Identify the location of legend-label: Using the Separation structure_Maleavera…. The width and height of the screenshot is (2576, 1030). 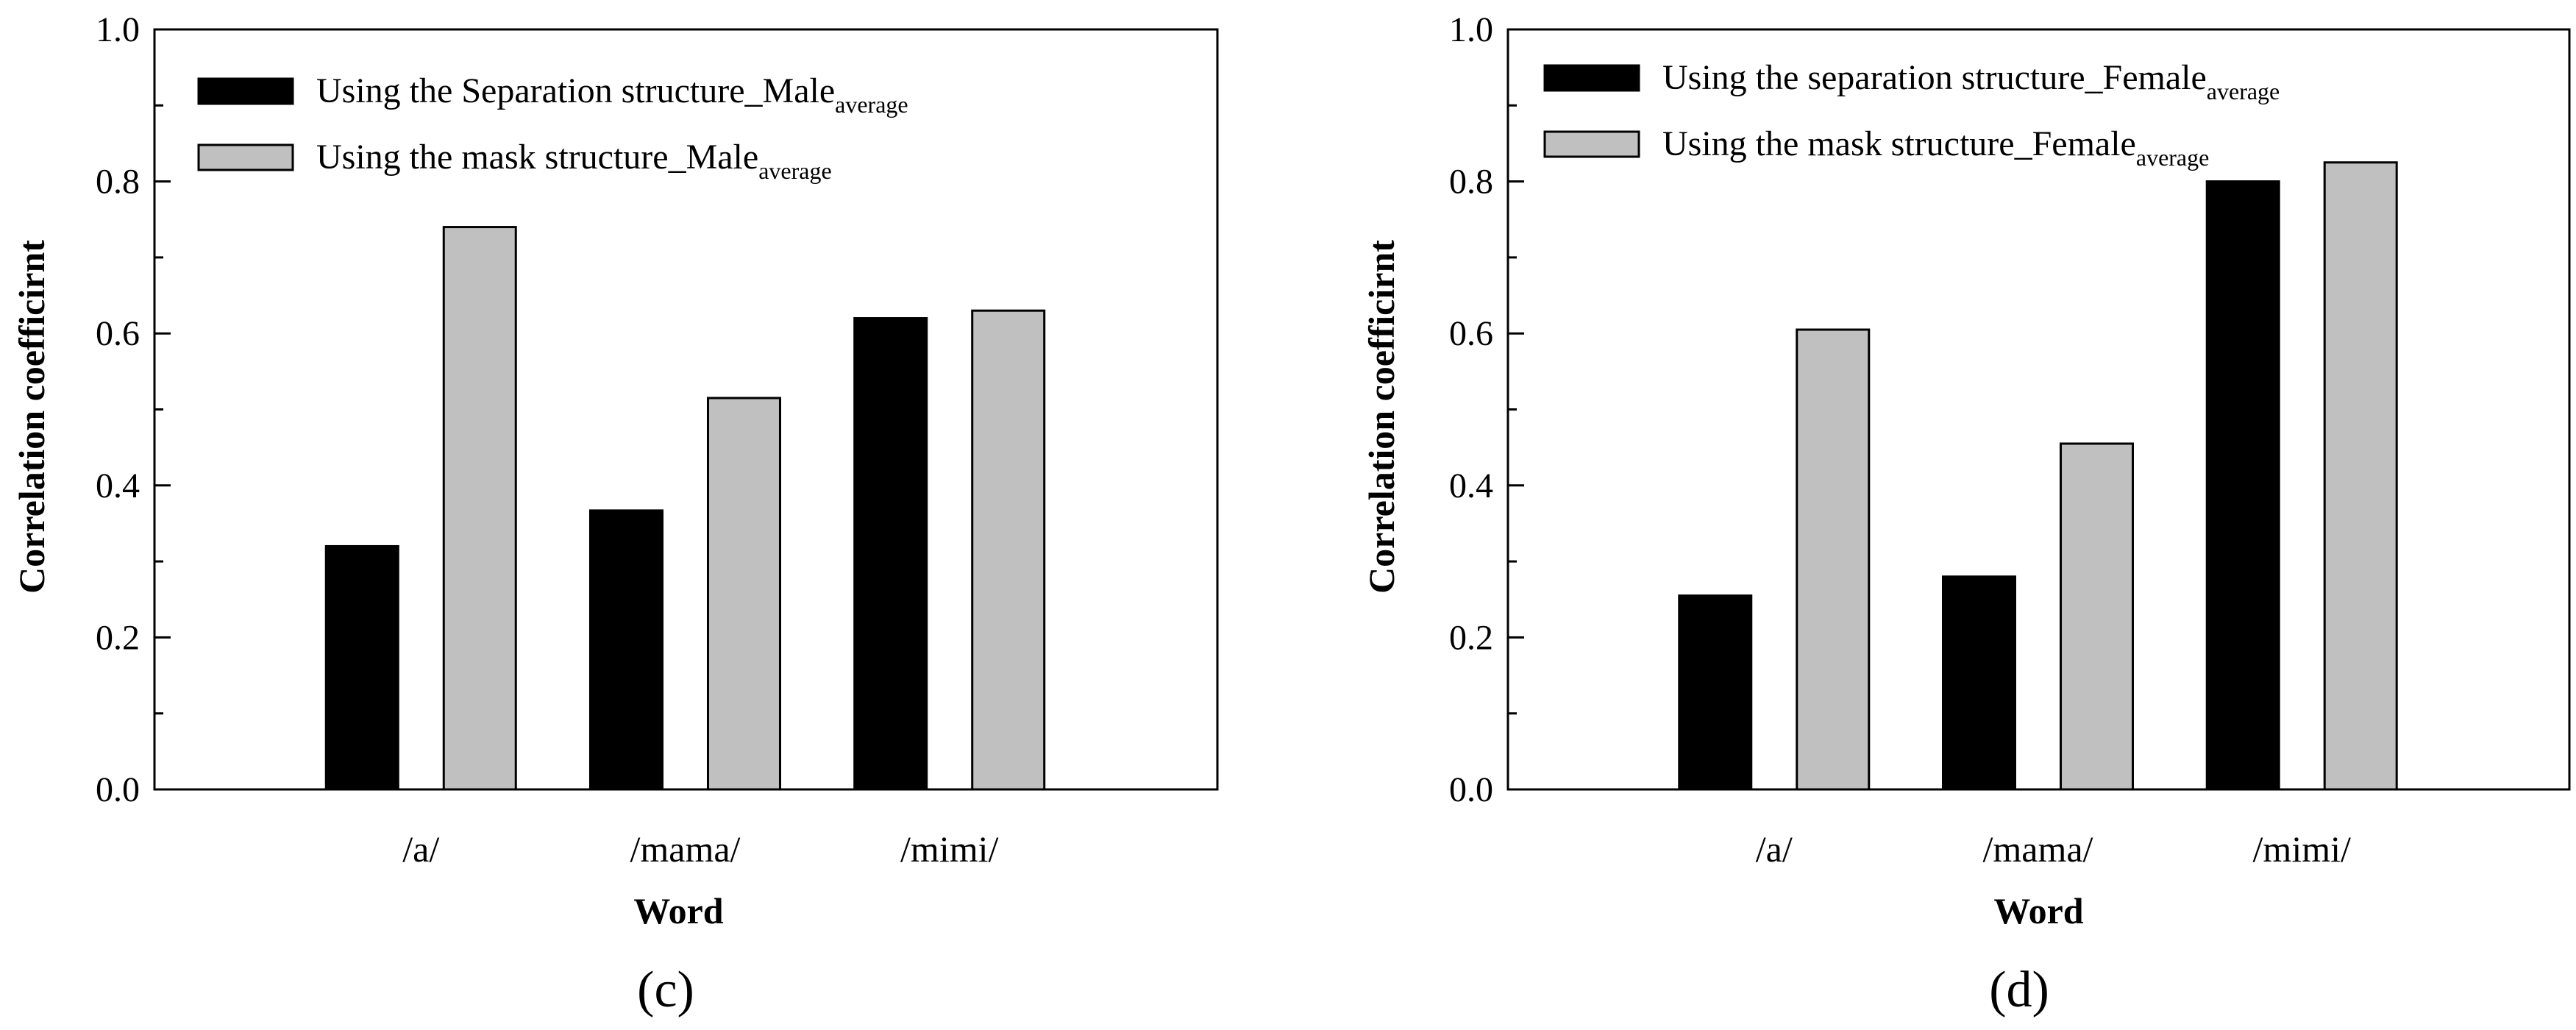
(612, 95).